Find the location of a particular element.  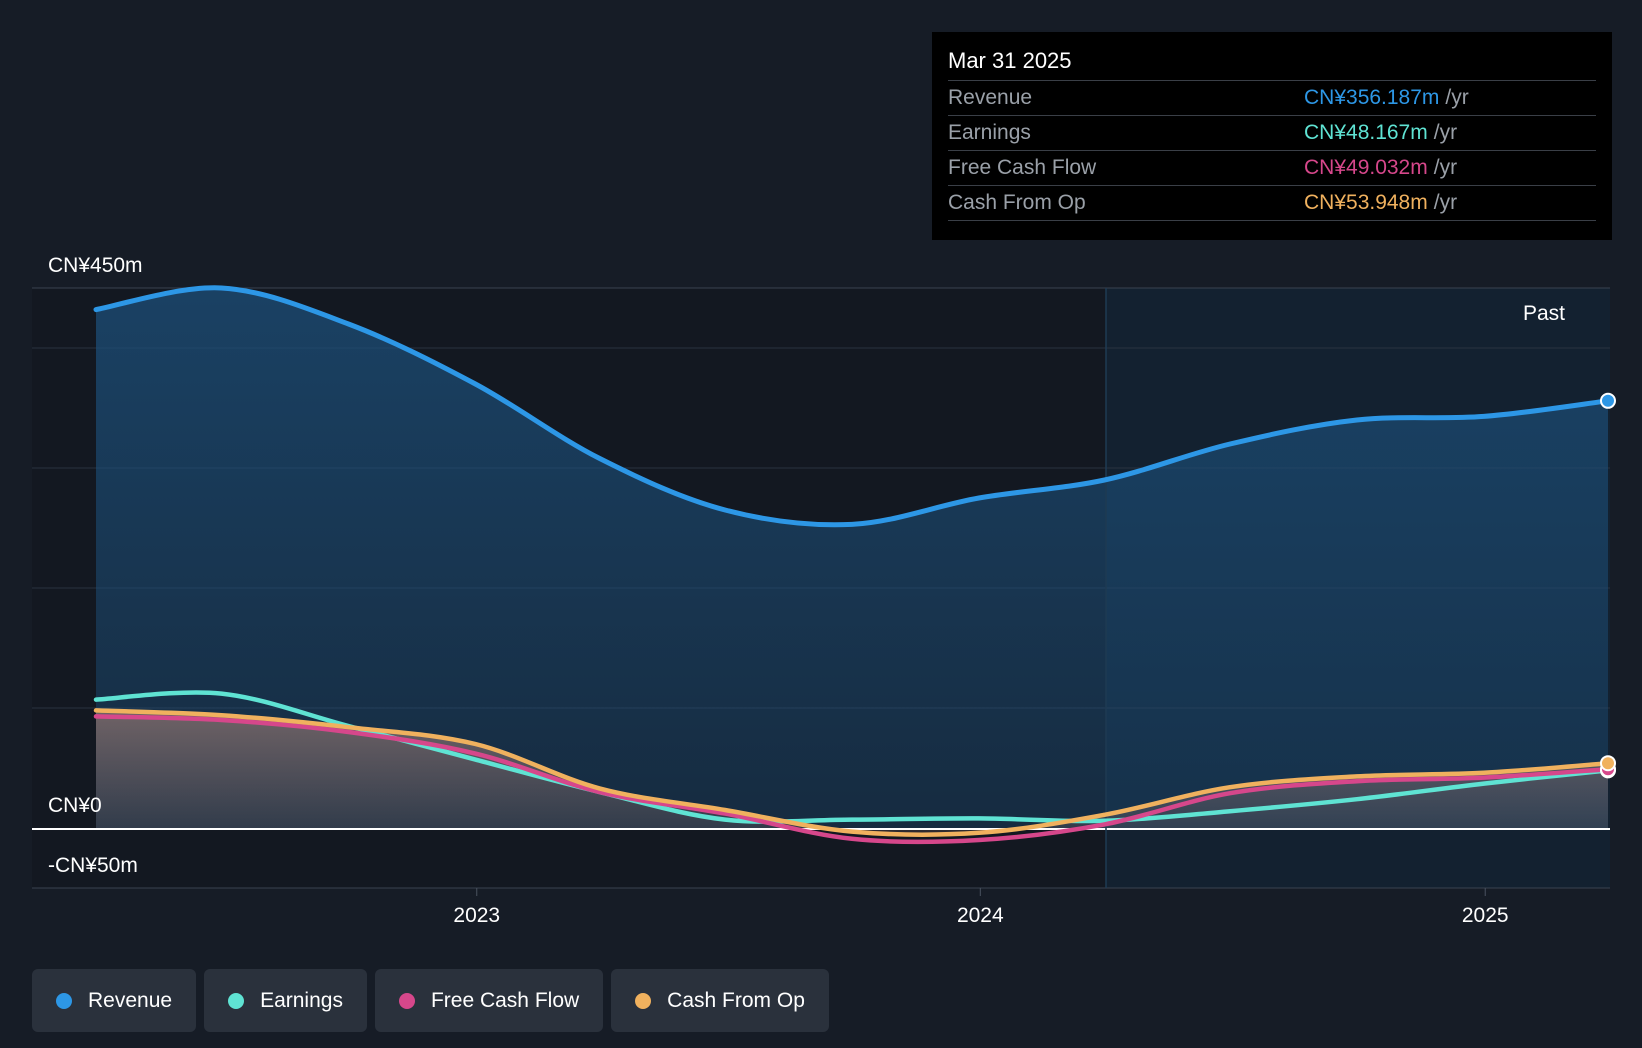

series-line-cash-from-op is located at coordinates (852, 772).